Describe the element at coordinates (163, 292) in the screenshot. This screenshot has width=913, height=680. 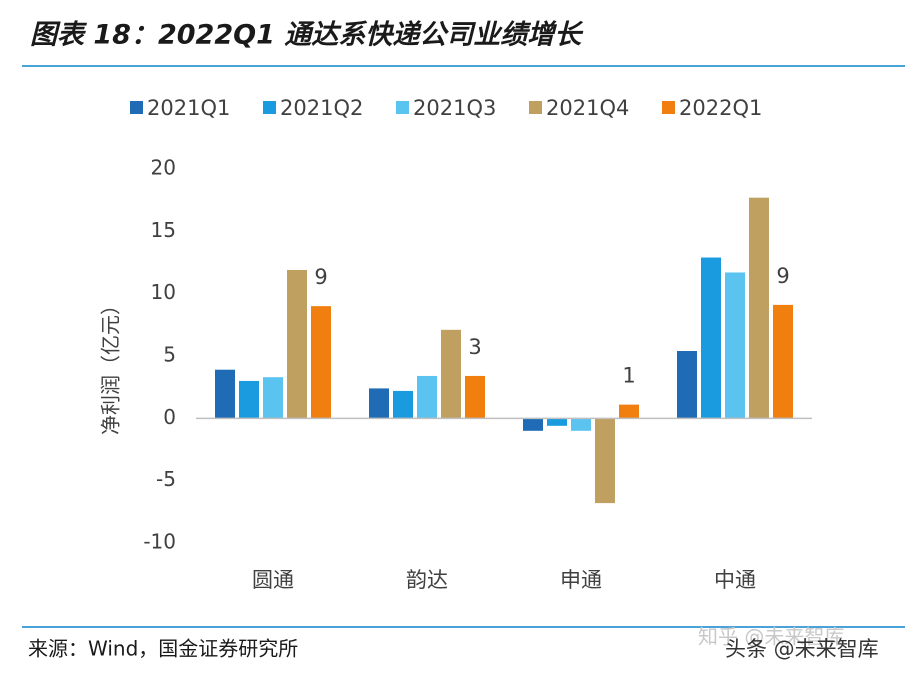
I see `y-tick-label: 10` at that location.